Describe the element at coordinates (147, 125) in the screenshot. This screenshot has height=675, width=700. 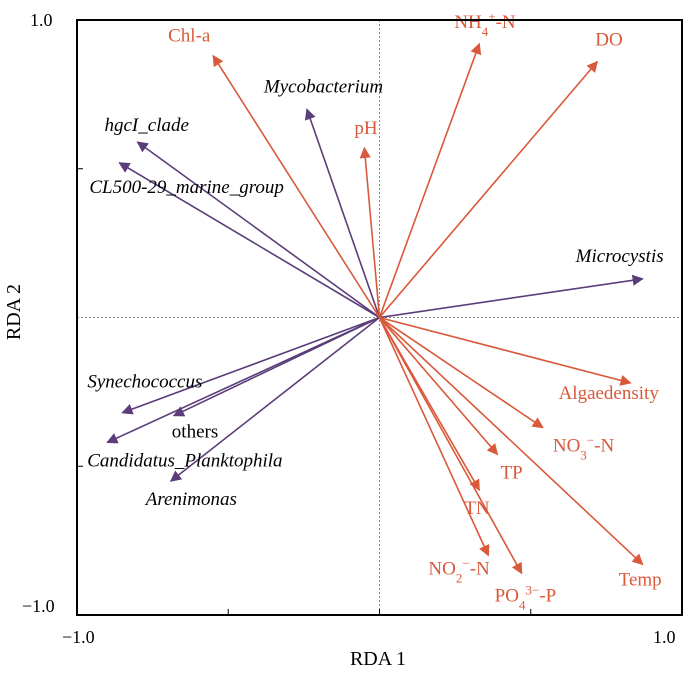
I see `species-label-hgci-clade: hgcI_clade` at that location.